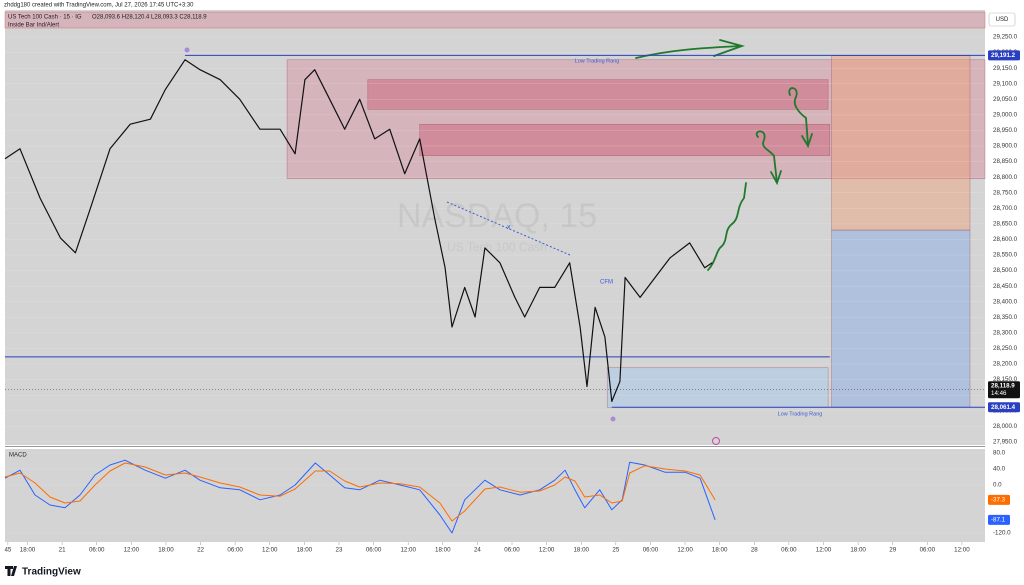  What do you see at coordinates (716, 441) in the screenshot?
I see `event-icon` at bounding box center [716, 441].